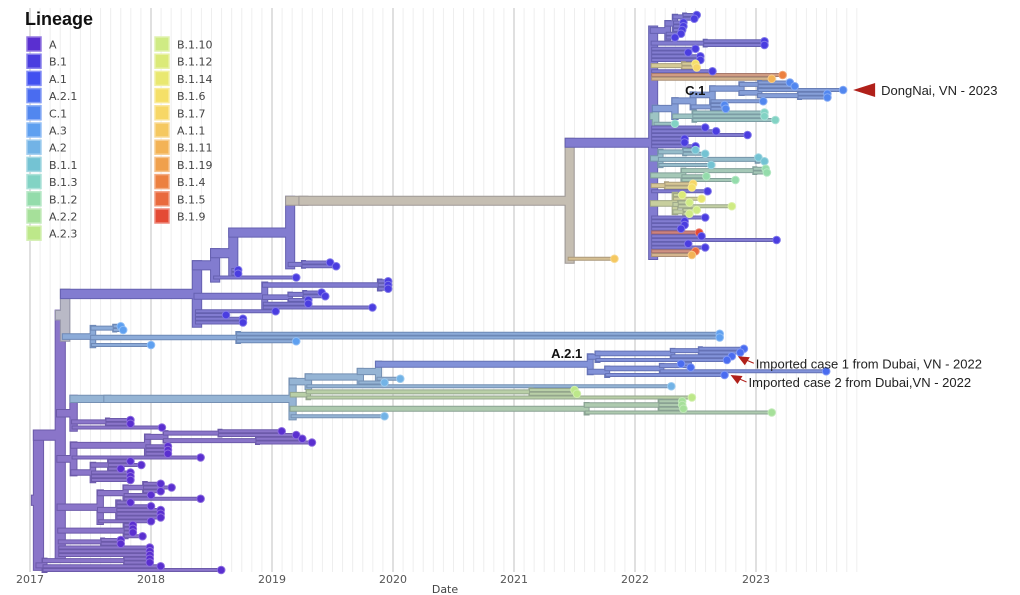 The height and width of the screenshot is (595, 1020). What do you see at coordinates (63, 234) in the screenshot?
I see `legend-label: A.2.3` at bounding box center [63, 234].